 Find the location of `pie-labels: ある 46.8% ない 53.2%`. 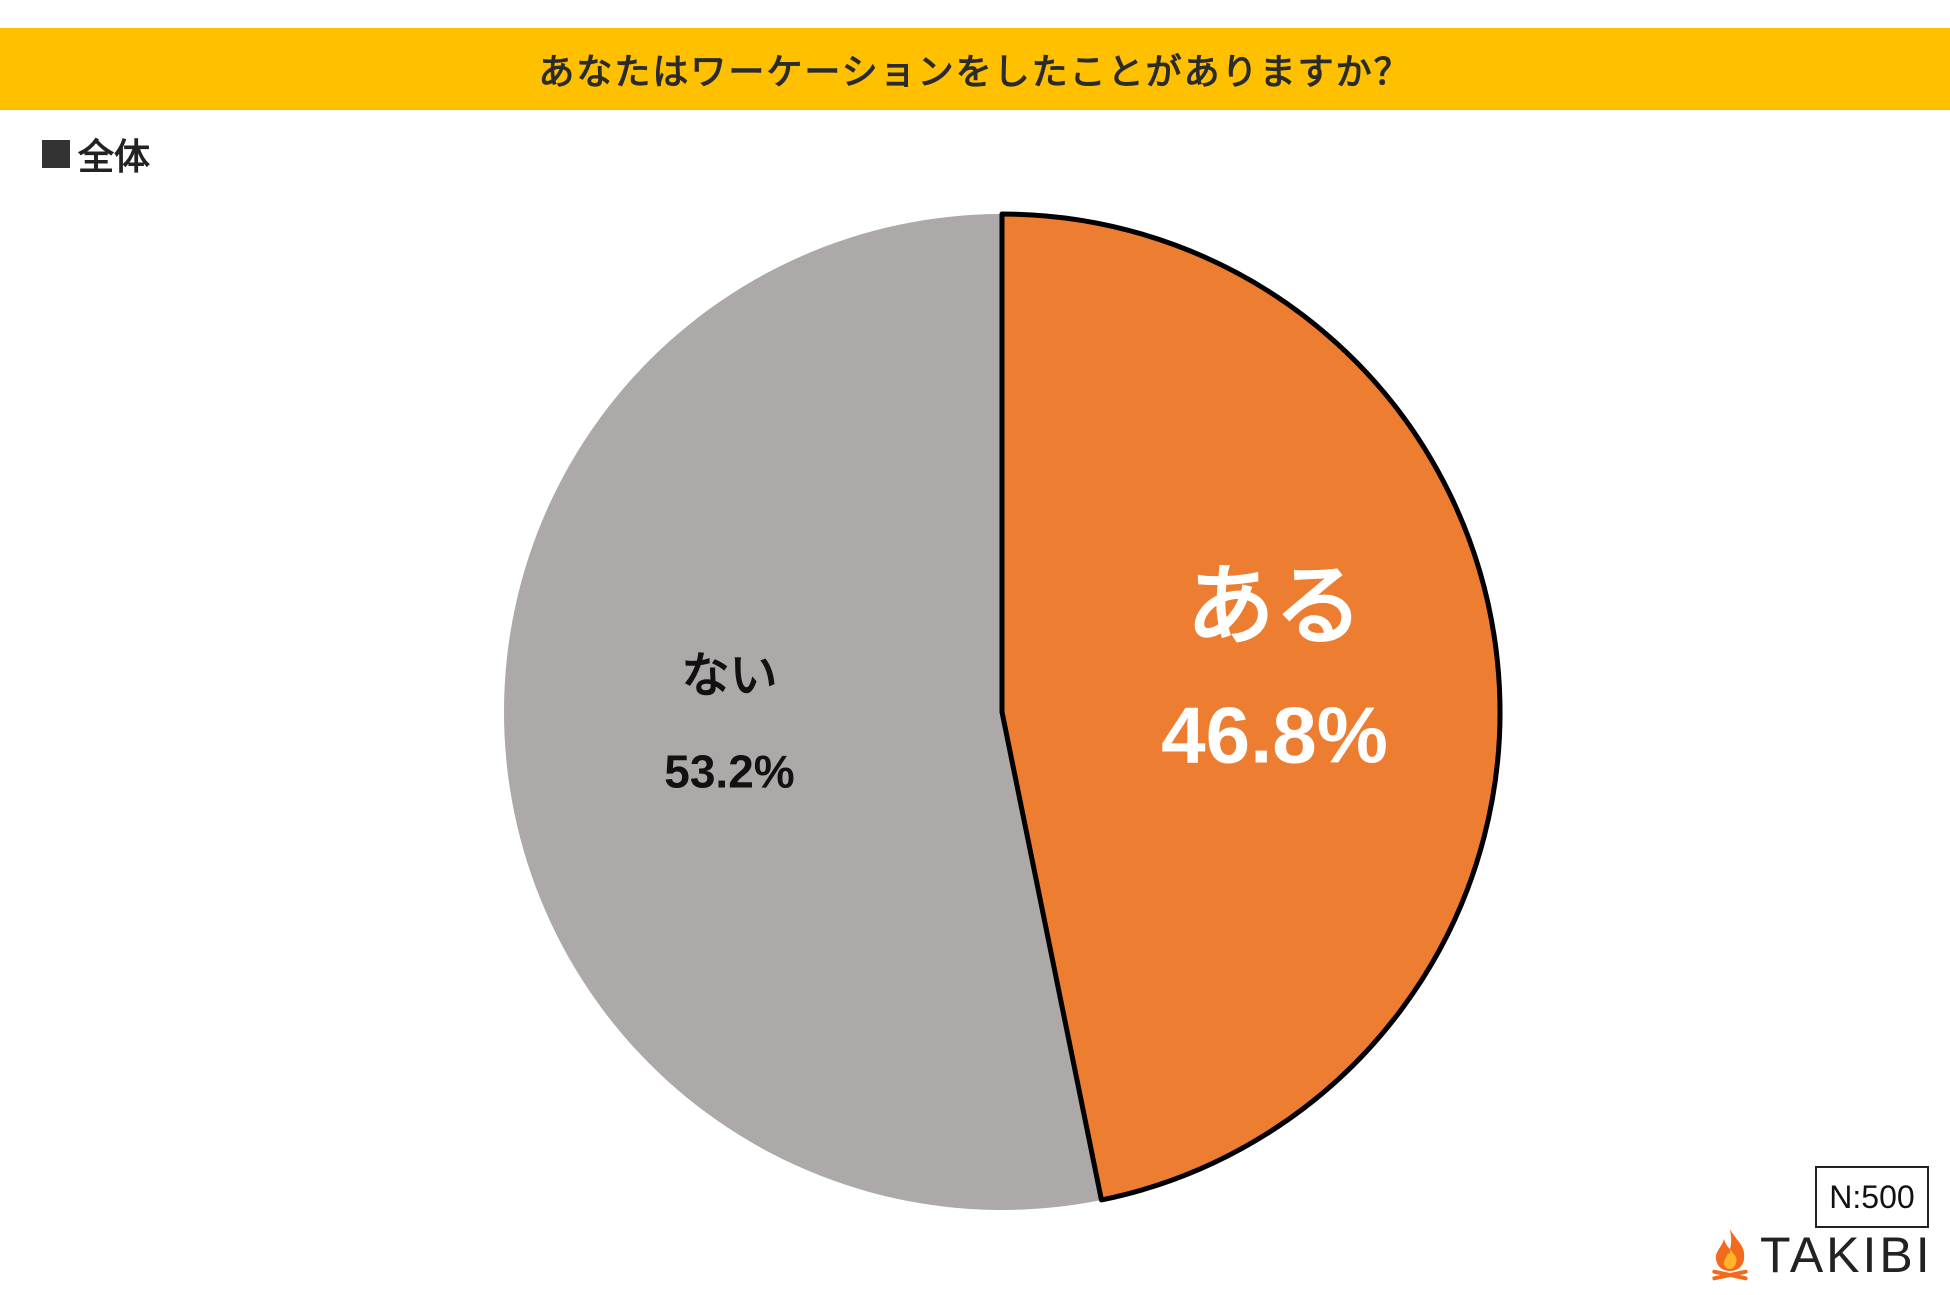

pie-labels: ある 46.8% ない 53.2% is located at coordinates (1026, 676).